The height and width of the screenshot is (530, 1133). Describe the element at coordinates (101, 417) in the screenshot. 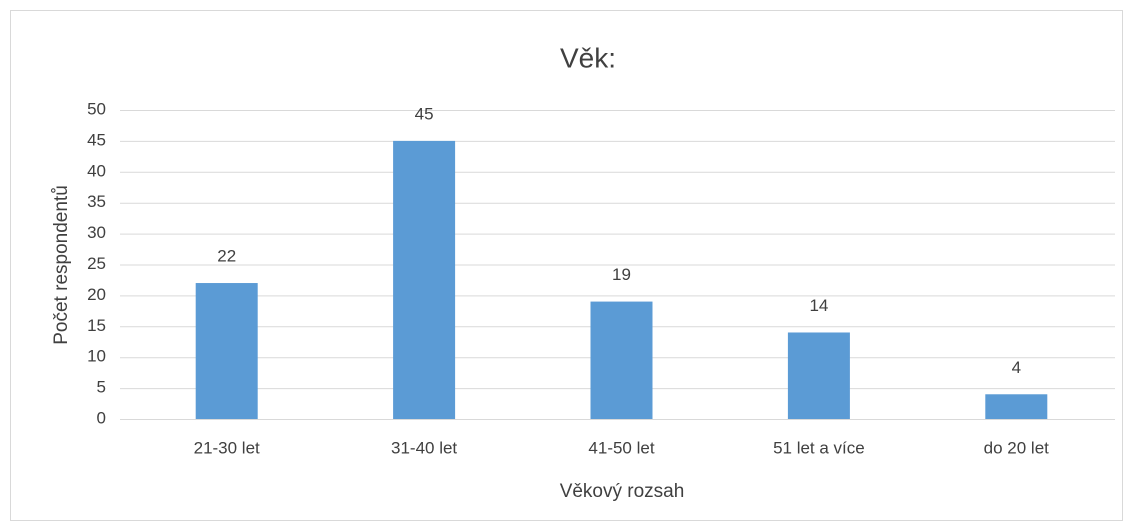

I see `y-tick-label: 0` at that location.